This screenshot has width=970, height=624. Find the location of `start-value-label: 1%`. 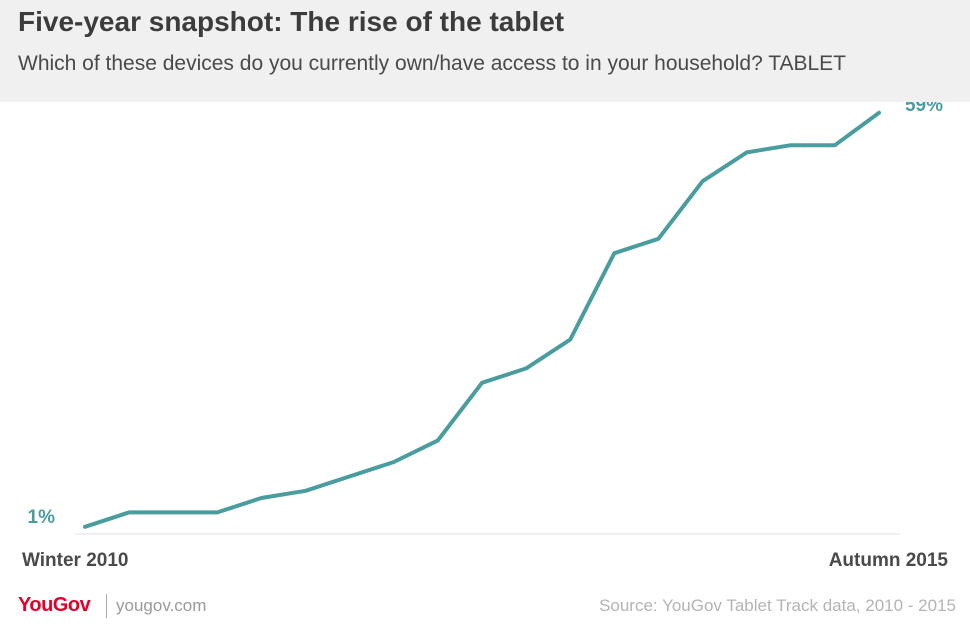

start-value-label: 1% is located at coordinates (42, 517).